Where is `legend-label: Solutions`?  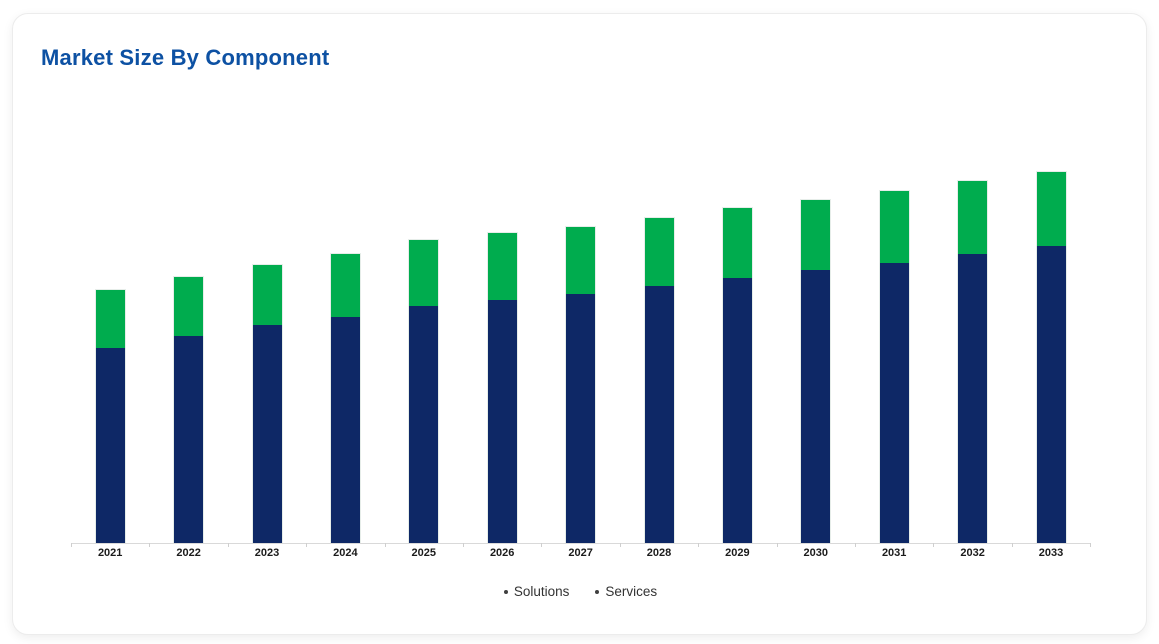 legend-label: Solutions is located at coordinates (541, 591).